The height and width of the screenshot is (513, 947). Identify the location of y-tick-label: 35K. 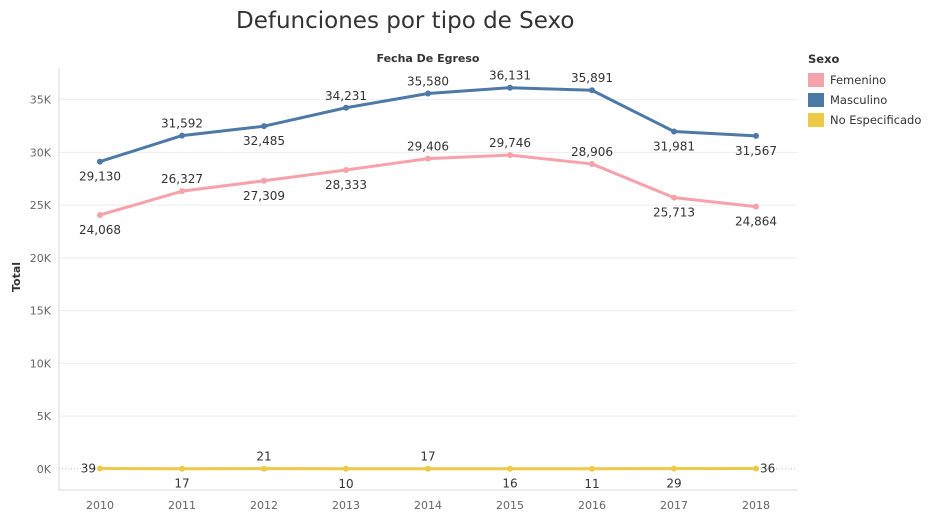
(41, 100).